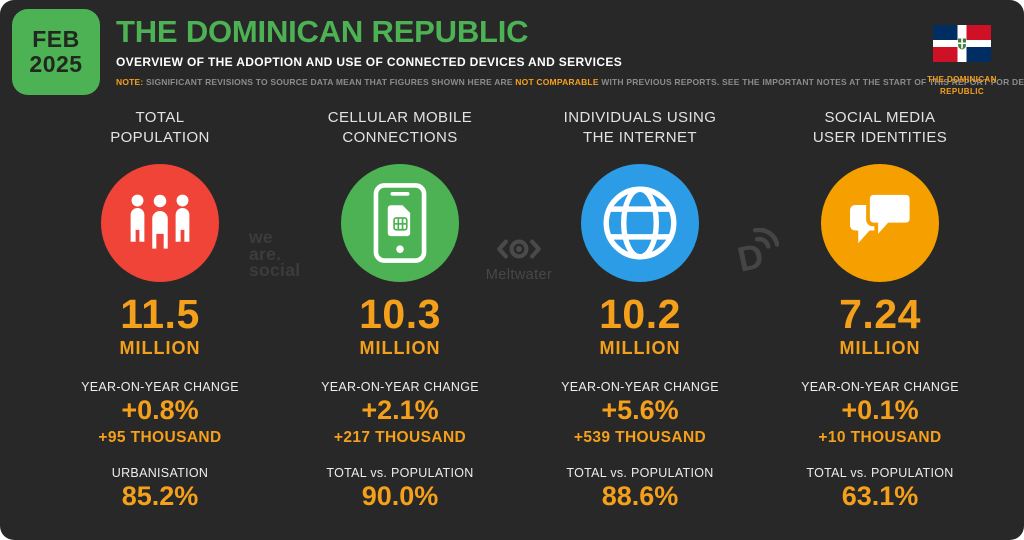 The width and height of the screenshot is (1024, 540). What do you see at coordinates (519, 249) in the screenshot?
I see `meltwater-eye-icon` at bounding box center [519, 249].